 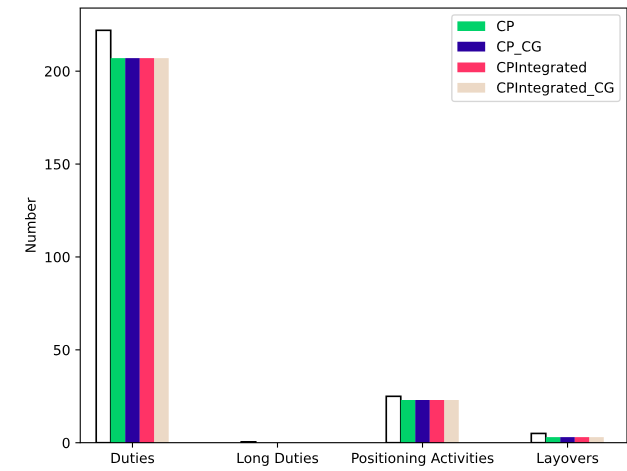 I want to click on legend-label: CPIntegrated_CG, so click(x=555, y=89).